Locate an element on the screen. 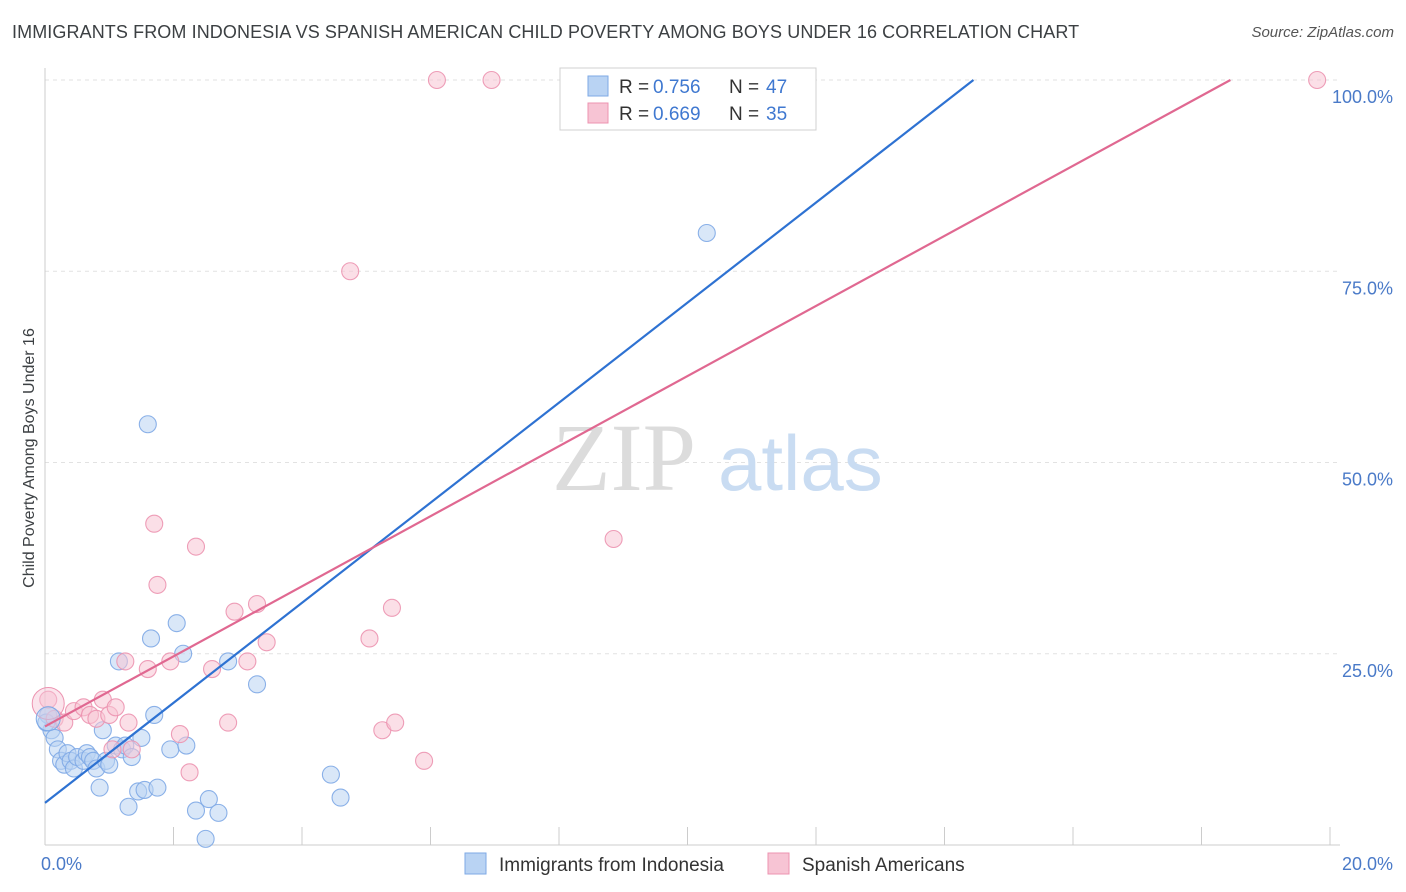  y-tick-labels: 25.0% 50.0% 75.0% 100.0% is located at coordinates (1362, 384).